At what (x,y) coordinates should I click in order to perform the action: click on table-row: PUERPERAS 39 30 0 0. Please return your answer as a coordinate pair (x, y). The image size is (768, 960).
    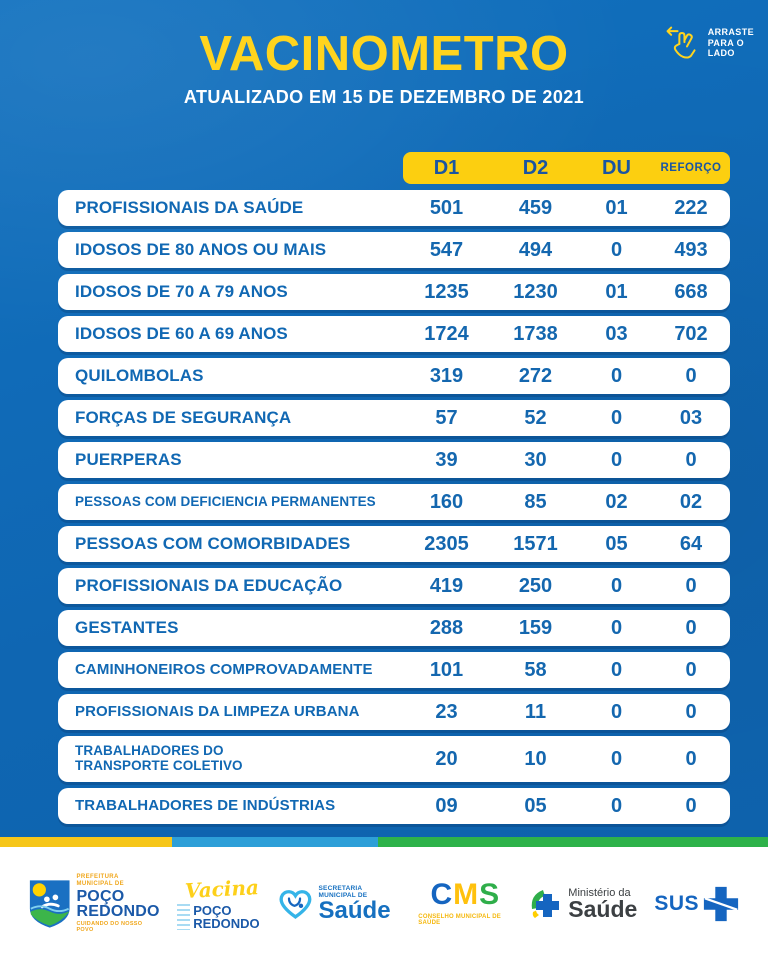
    Looking at the image, I should click on (394, 460).